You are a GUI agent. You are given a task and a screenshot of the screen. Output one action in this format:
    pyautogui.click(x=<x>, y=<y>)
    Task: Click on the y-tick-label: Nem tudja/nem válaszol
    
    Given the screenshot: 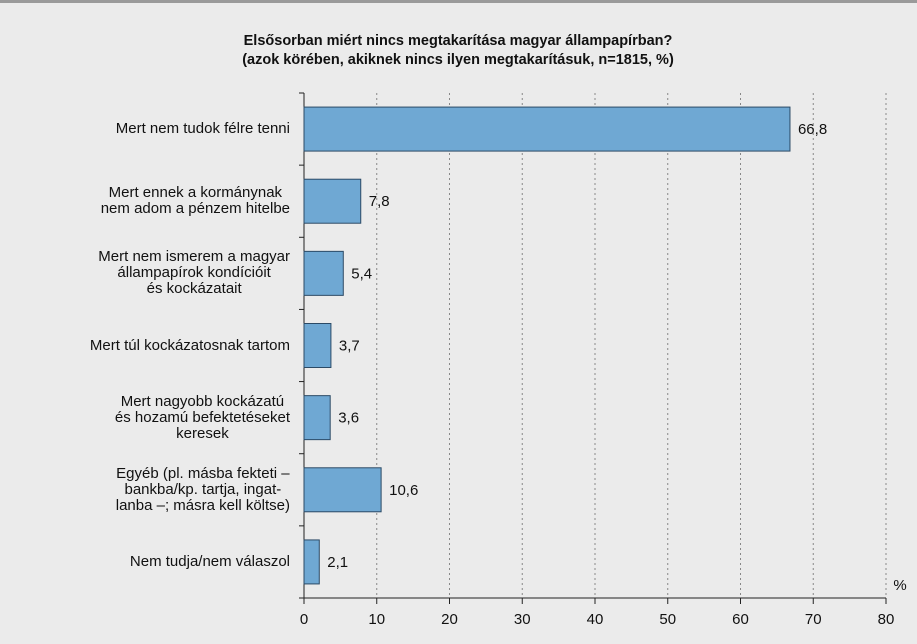 What is the action you would take?
    pyautogui.click(x=209, y=561)
    